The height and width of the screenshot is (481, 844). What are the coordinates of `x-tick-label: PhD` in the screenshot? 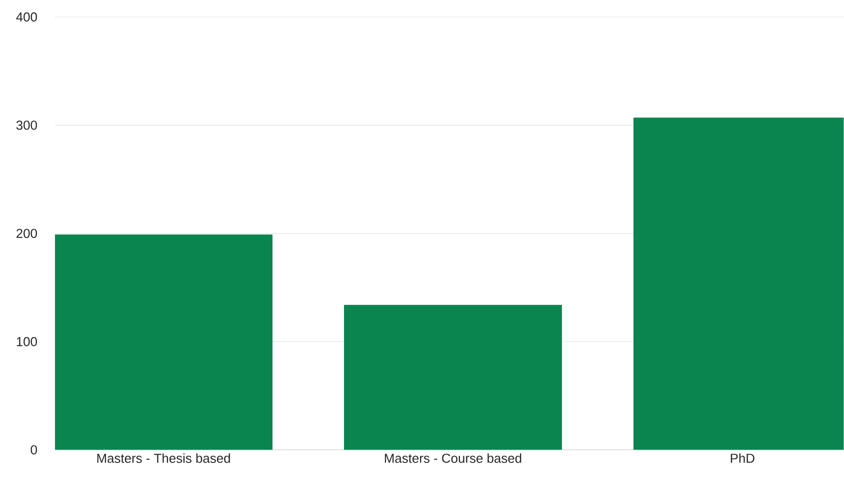 It's located at (742, 458).